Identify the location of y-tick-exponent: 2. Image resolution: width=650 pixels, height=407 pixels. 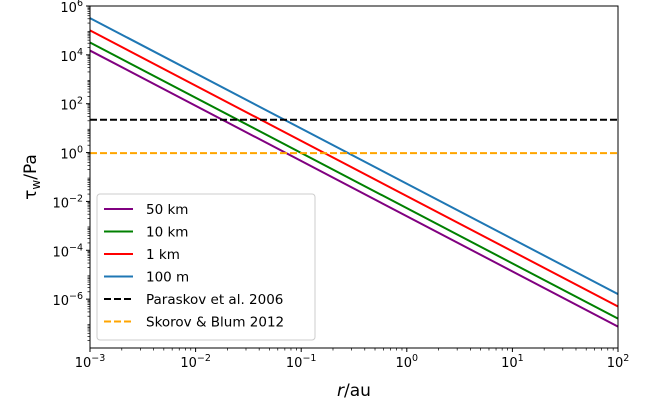
(80, 101).